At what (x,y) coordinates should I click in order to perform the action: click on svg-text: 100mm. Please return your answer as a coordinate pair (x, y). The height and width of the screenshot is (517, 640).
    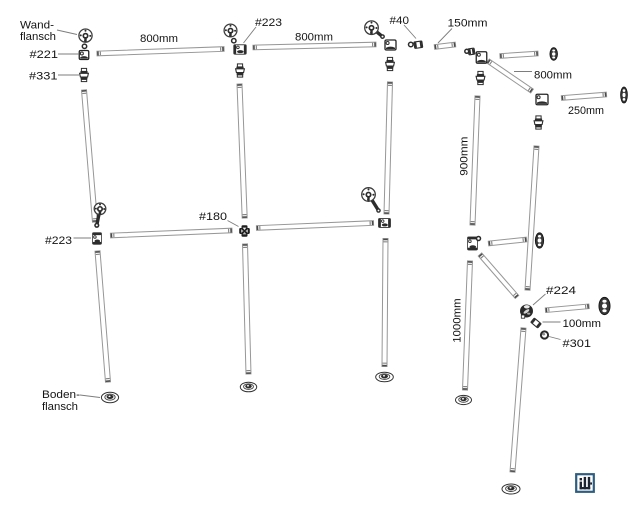
    Looking at the image, I should click on (582, 324).